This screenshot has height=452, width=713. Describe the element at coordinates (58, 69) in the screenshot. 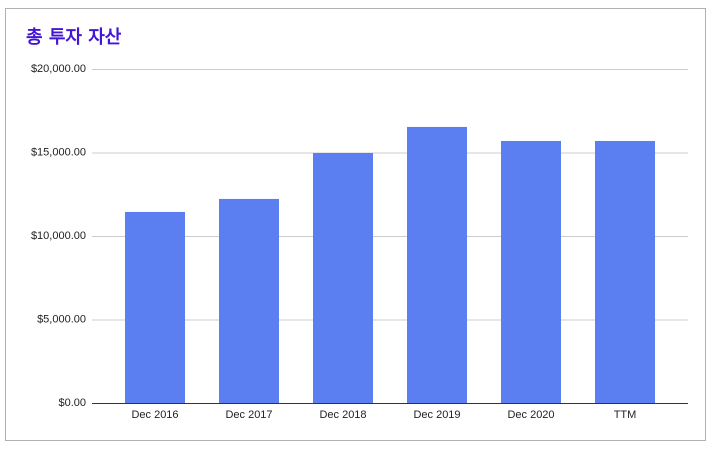

I see `y-tick-label: $20,000.00` at that location.